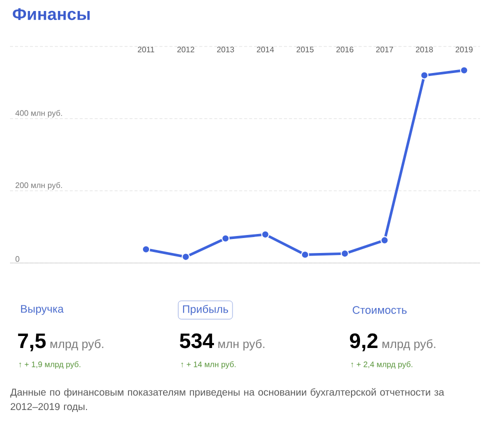  What do you see at coordinates (241, 344) in the screenshot?
I see `text: млн руб.` at bounding box center [241, 344].